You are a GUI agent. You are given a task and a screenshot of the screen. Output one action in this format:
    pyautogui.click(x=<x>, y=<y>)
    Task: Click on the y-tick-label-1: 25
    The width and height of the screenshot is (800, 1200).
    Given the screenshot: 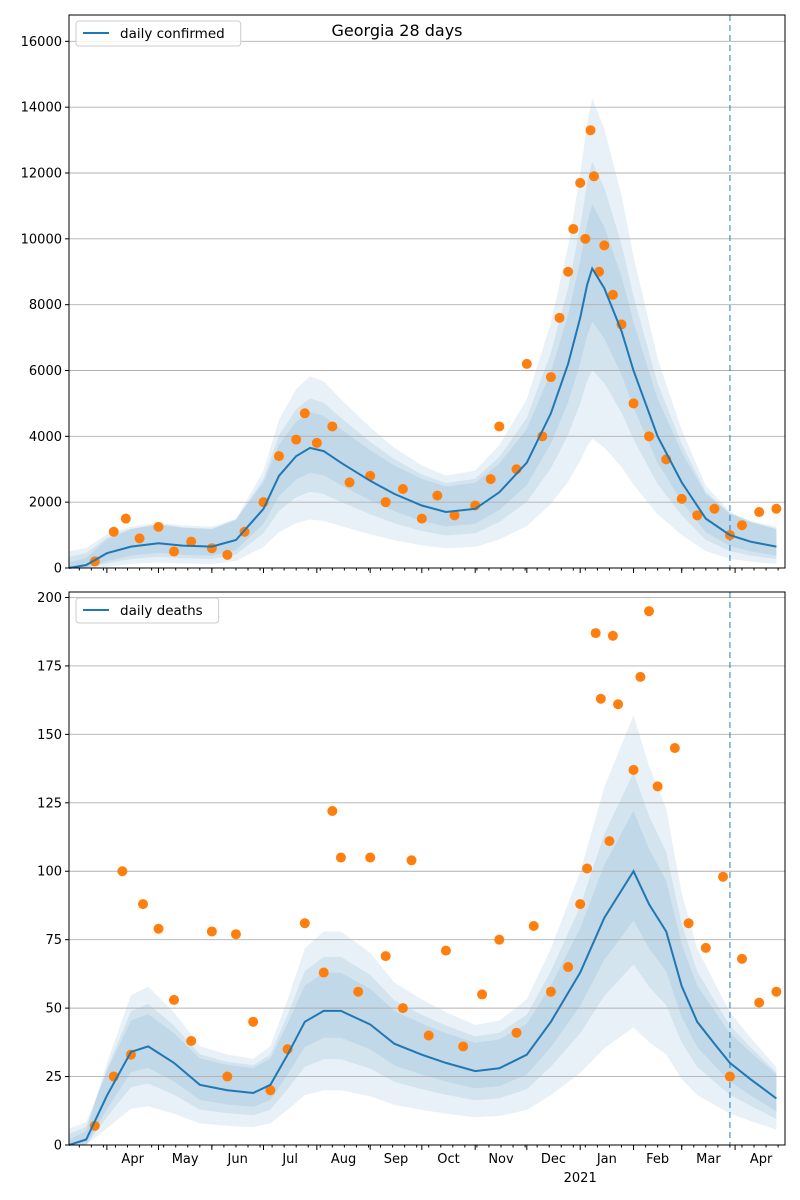 What is the action you would take?
    pyautogui.click(x=53, y=1077)
    